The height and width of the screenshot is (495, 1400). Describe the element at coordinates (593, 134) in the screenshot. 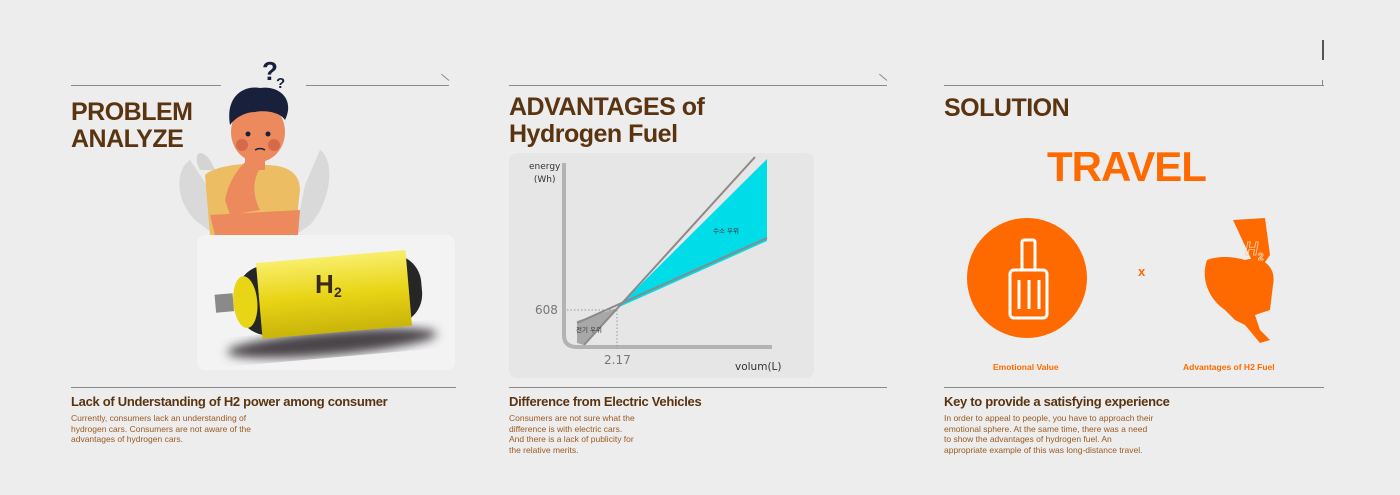

I see `heading-line-2: Hydrogen Fuel` at that location.